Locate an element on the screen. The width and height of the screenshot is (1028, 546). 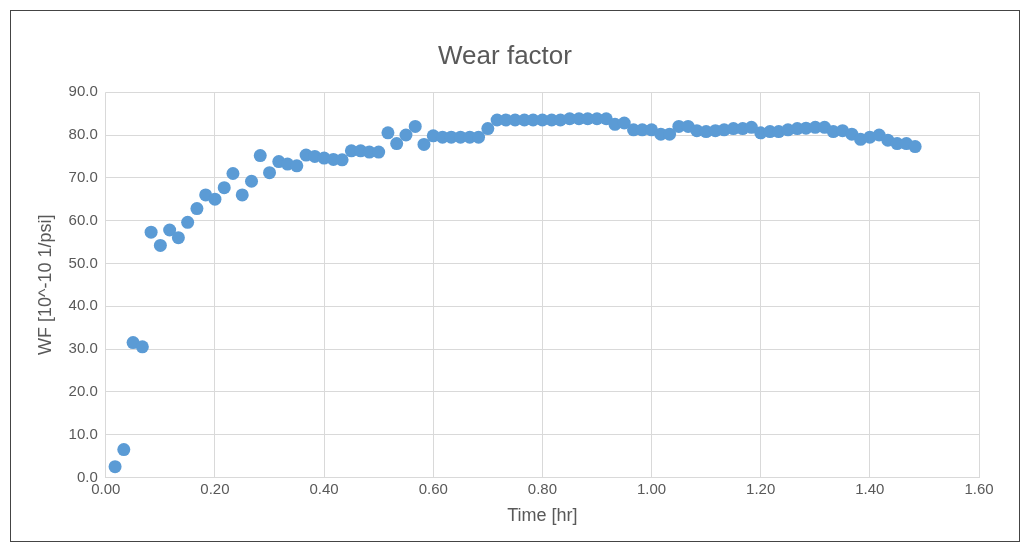
y-tick-label: 50.0 is located at coordinates (83, 262).